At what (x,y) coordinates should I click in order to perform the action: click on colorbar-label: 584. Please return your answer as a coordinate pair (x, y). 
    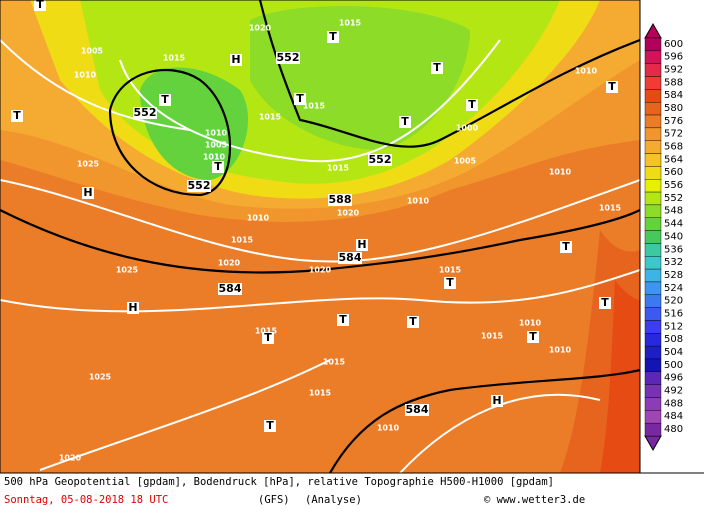
    Looking at the image, I should click on (673, 95).